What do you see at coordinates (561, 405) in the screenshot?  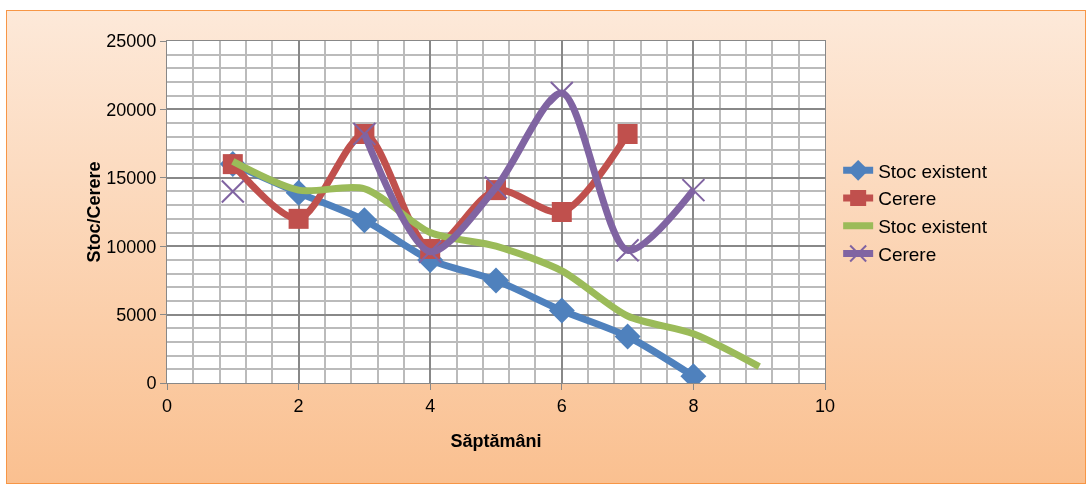 I see `x-tick-label: 6` at bounding box center [561, 405].